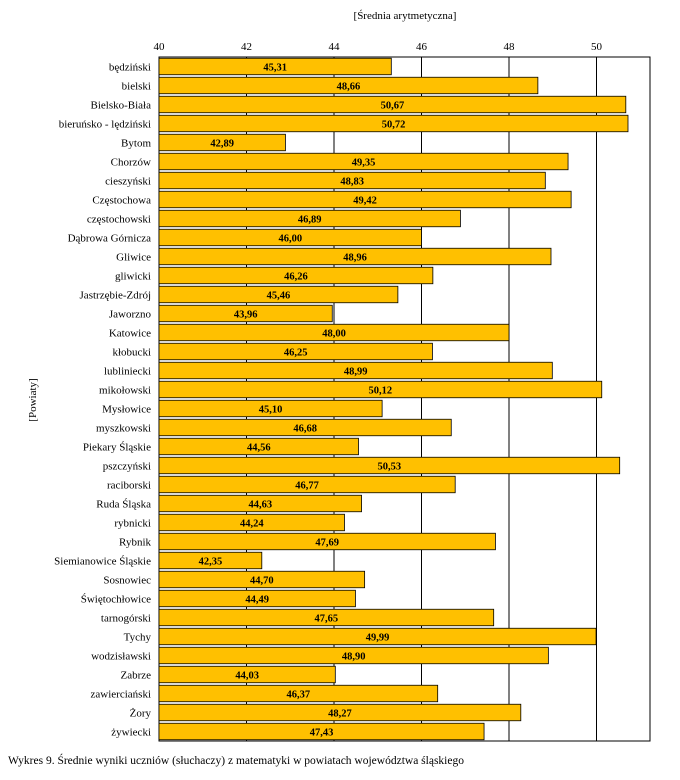 The image size is (680, 780). I want to click on data-label: 46,25, so click(296, 353).